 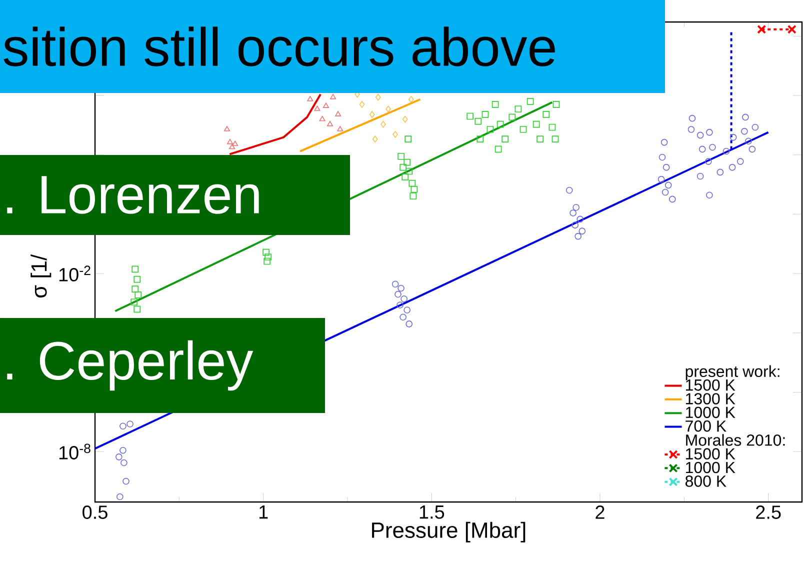 What do you see at coordinates (41, 276) in the screenshot?
I see `y-axis-title: σ [1/` at bounding box center [41, 276].